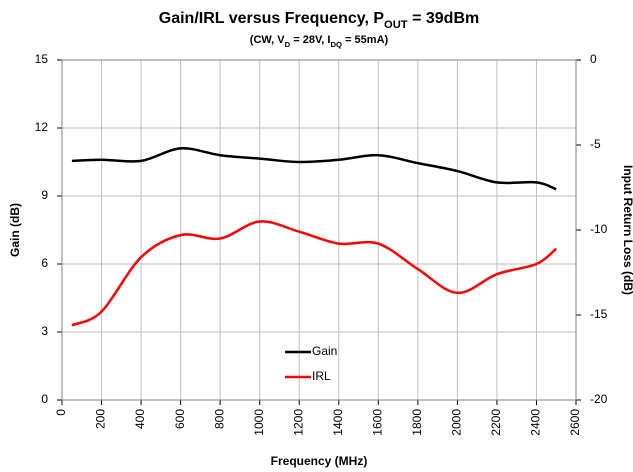 This screenshot has width=633, height=472. What do you see at coordinates (599, 314) in the screenshot?
I see `y2-tick-label: -15` at bounding box center [599, 314].